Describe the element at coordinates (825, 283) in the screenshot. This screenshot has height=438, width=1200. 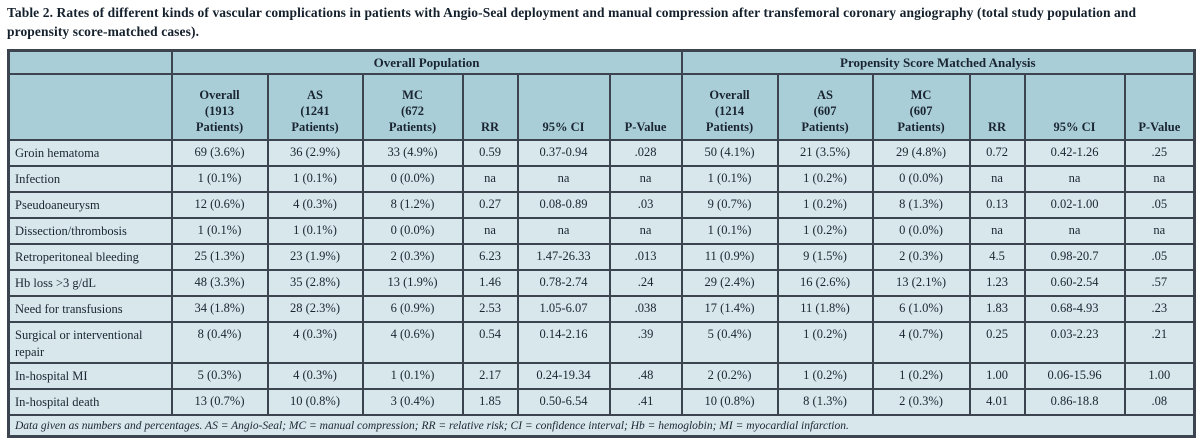
I see `value-cell: 16 (2.6%)` at that location.